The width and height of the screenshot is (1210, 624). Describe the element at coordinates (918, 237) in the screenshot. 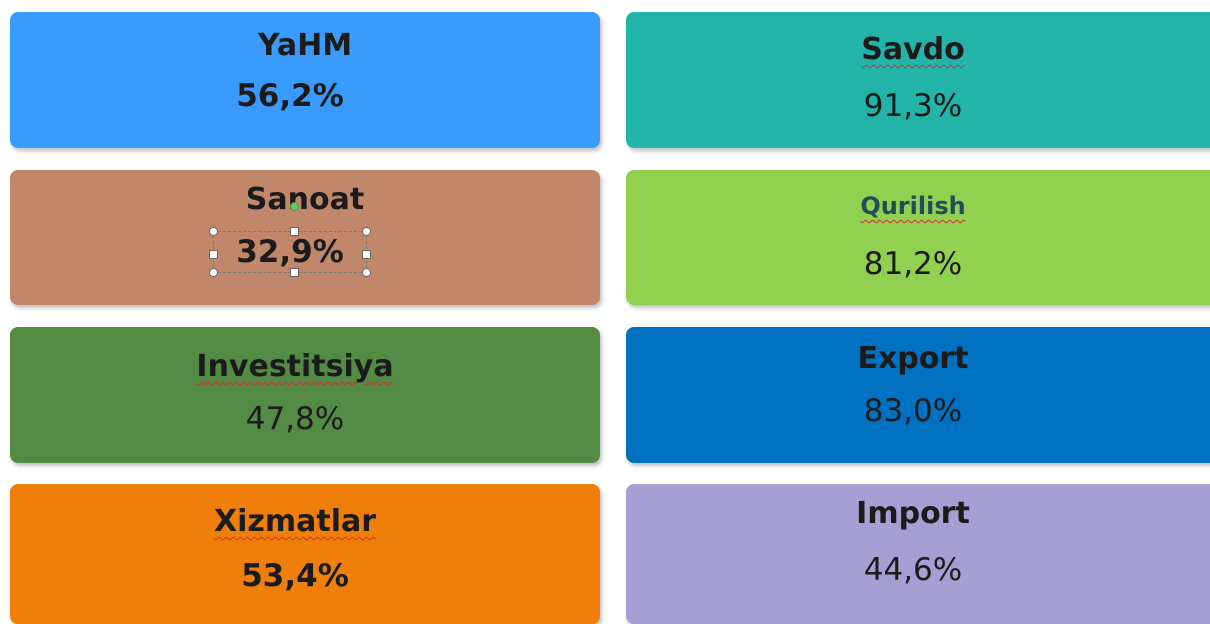

I see `card: Qurilish 81,2%` at that location.